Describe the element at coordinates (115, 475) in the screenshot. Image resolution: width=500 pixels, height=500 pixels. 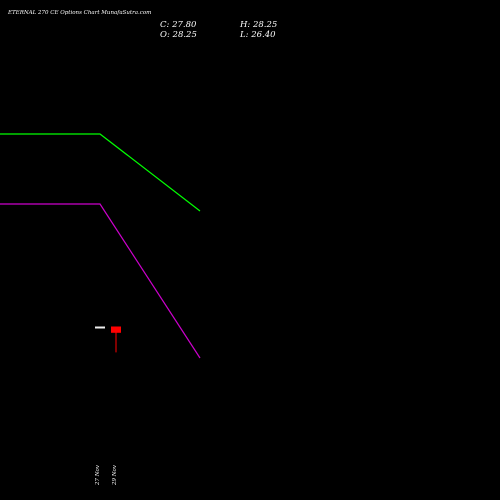
I see `x-tick-label: 29 Nov` at that location.